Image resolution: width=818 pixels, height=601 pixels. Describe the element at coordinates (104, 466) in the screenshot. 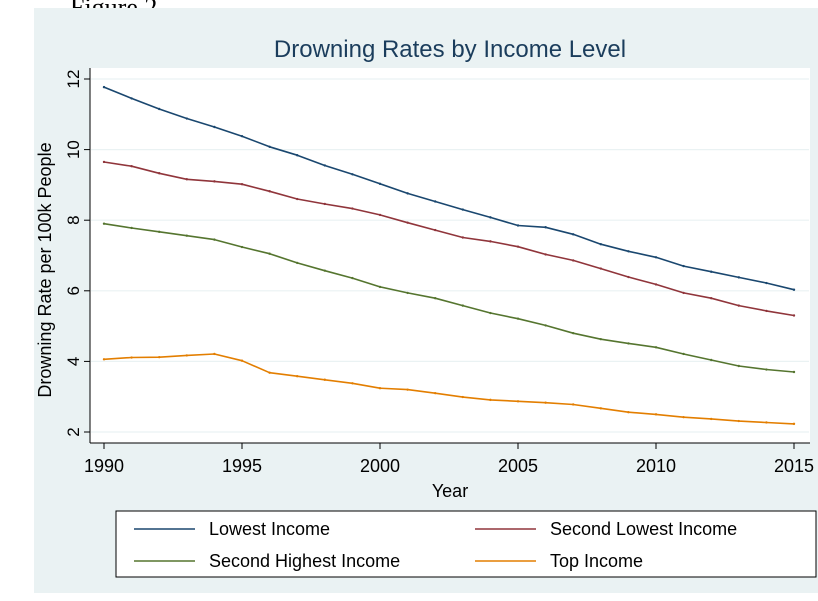

I see `x-tick-label: 1990` at that location.